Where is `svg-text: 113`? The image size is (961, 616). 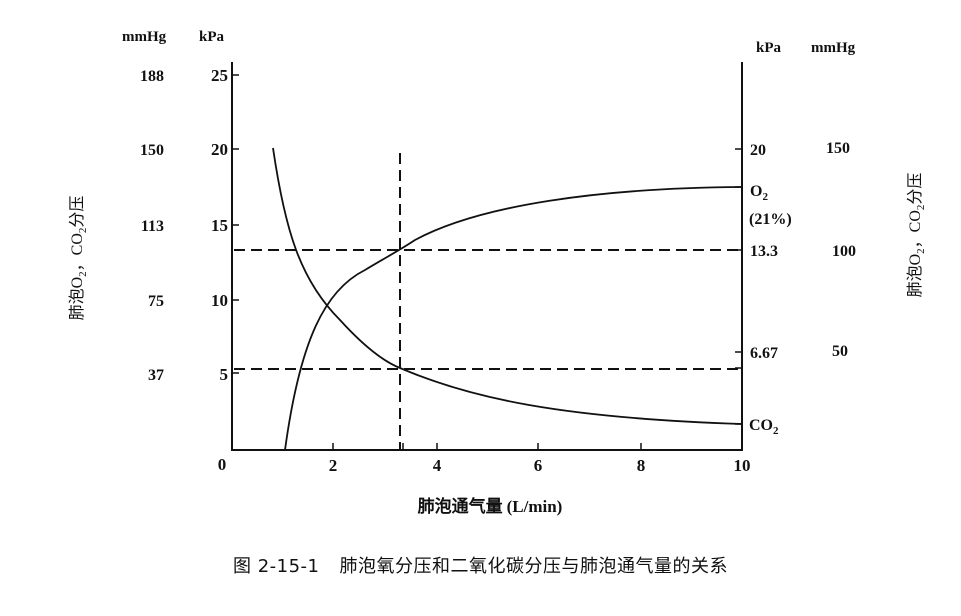 svg-text: 113 is located at coordinates (152, 226).